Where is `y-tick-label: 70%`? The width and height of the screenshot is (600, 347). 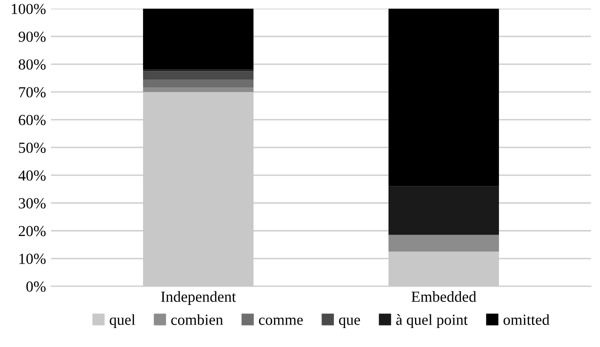 y-tick-label: 70% is located at coordinates (32, 92).